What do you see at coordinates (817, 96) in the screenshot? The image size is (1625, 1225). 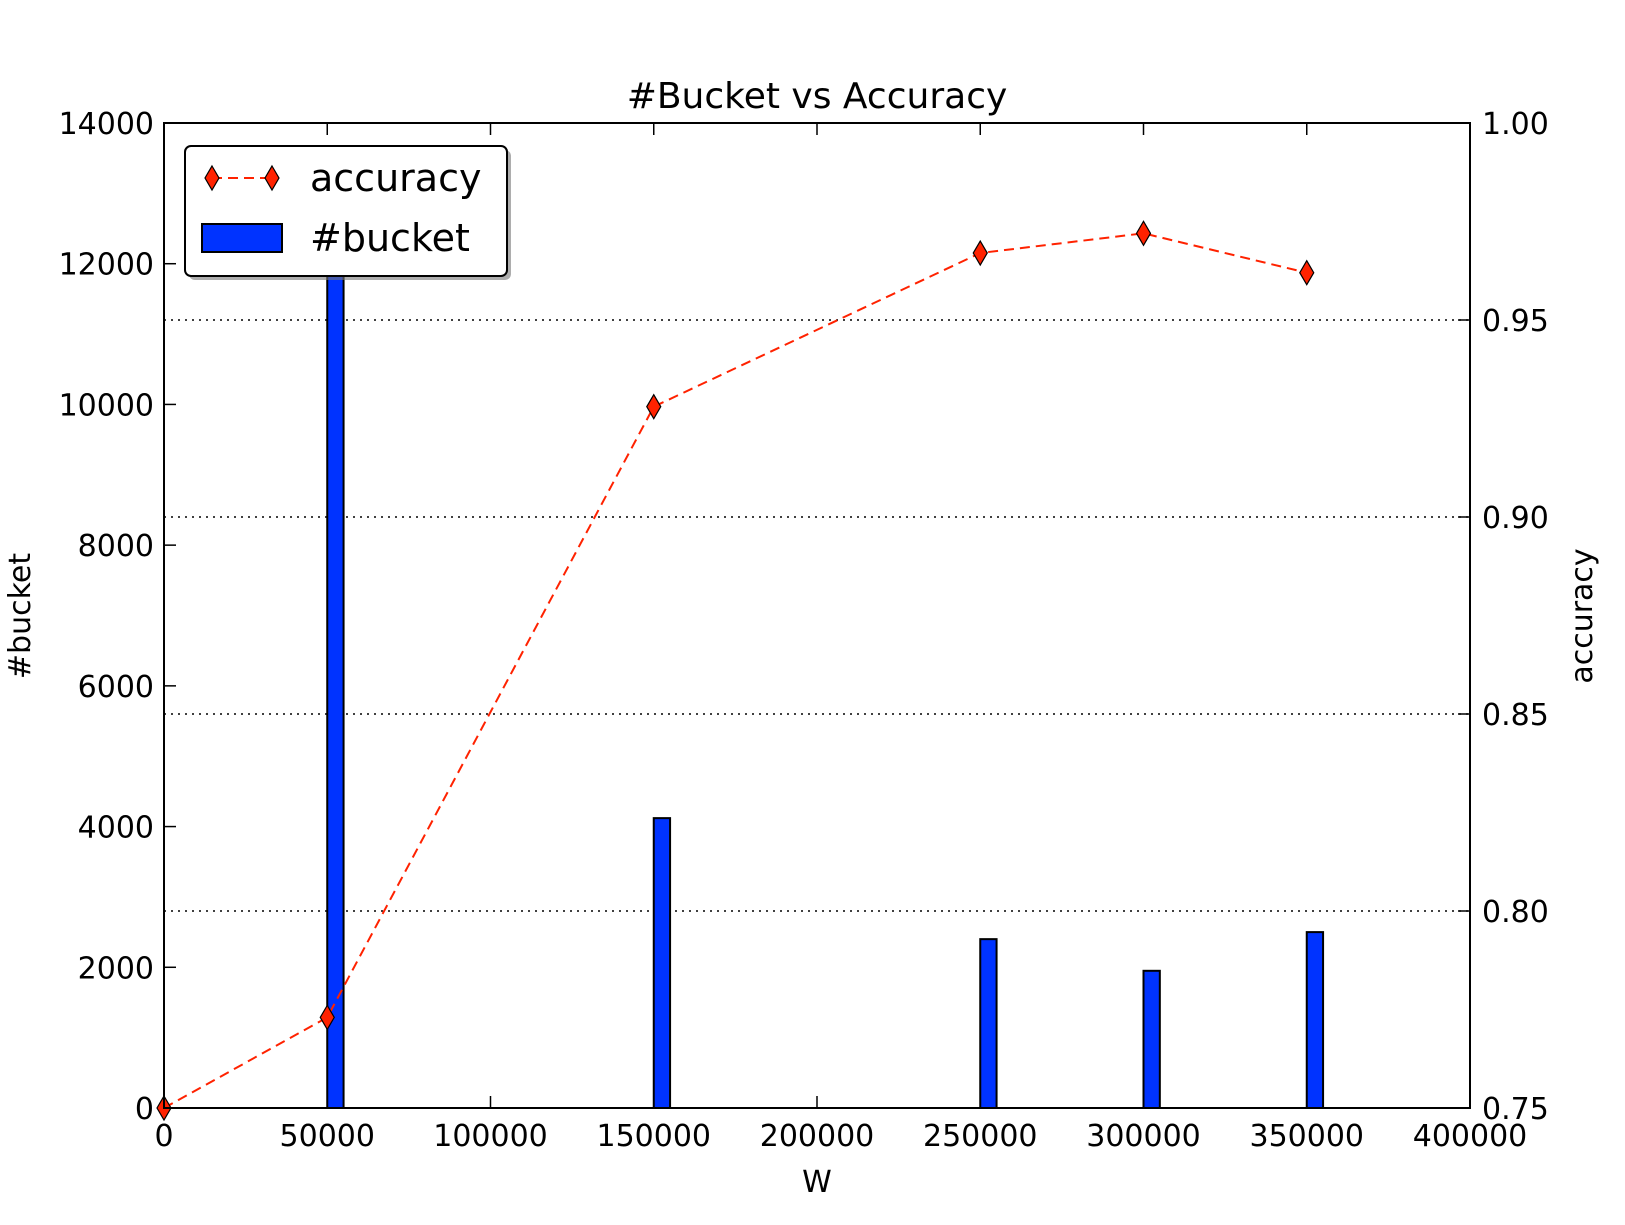 I see `chart-title: #Bucket vs Accuracy` at bounding box center [817, 96].